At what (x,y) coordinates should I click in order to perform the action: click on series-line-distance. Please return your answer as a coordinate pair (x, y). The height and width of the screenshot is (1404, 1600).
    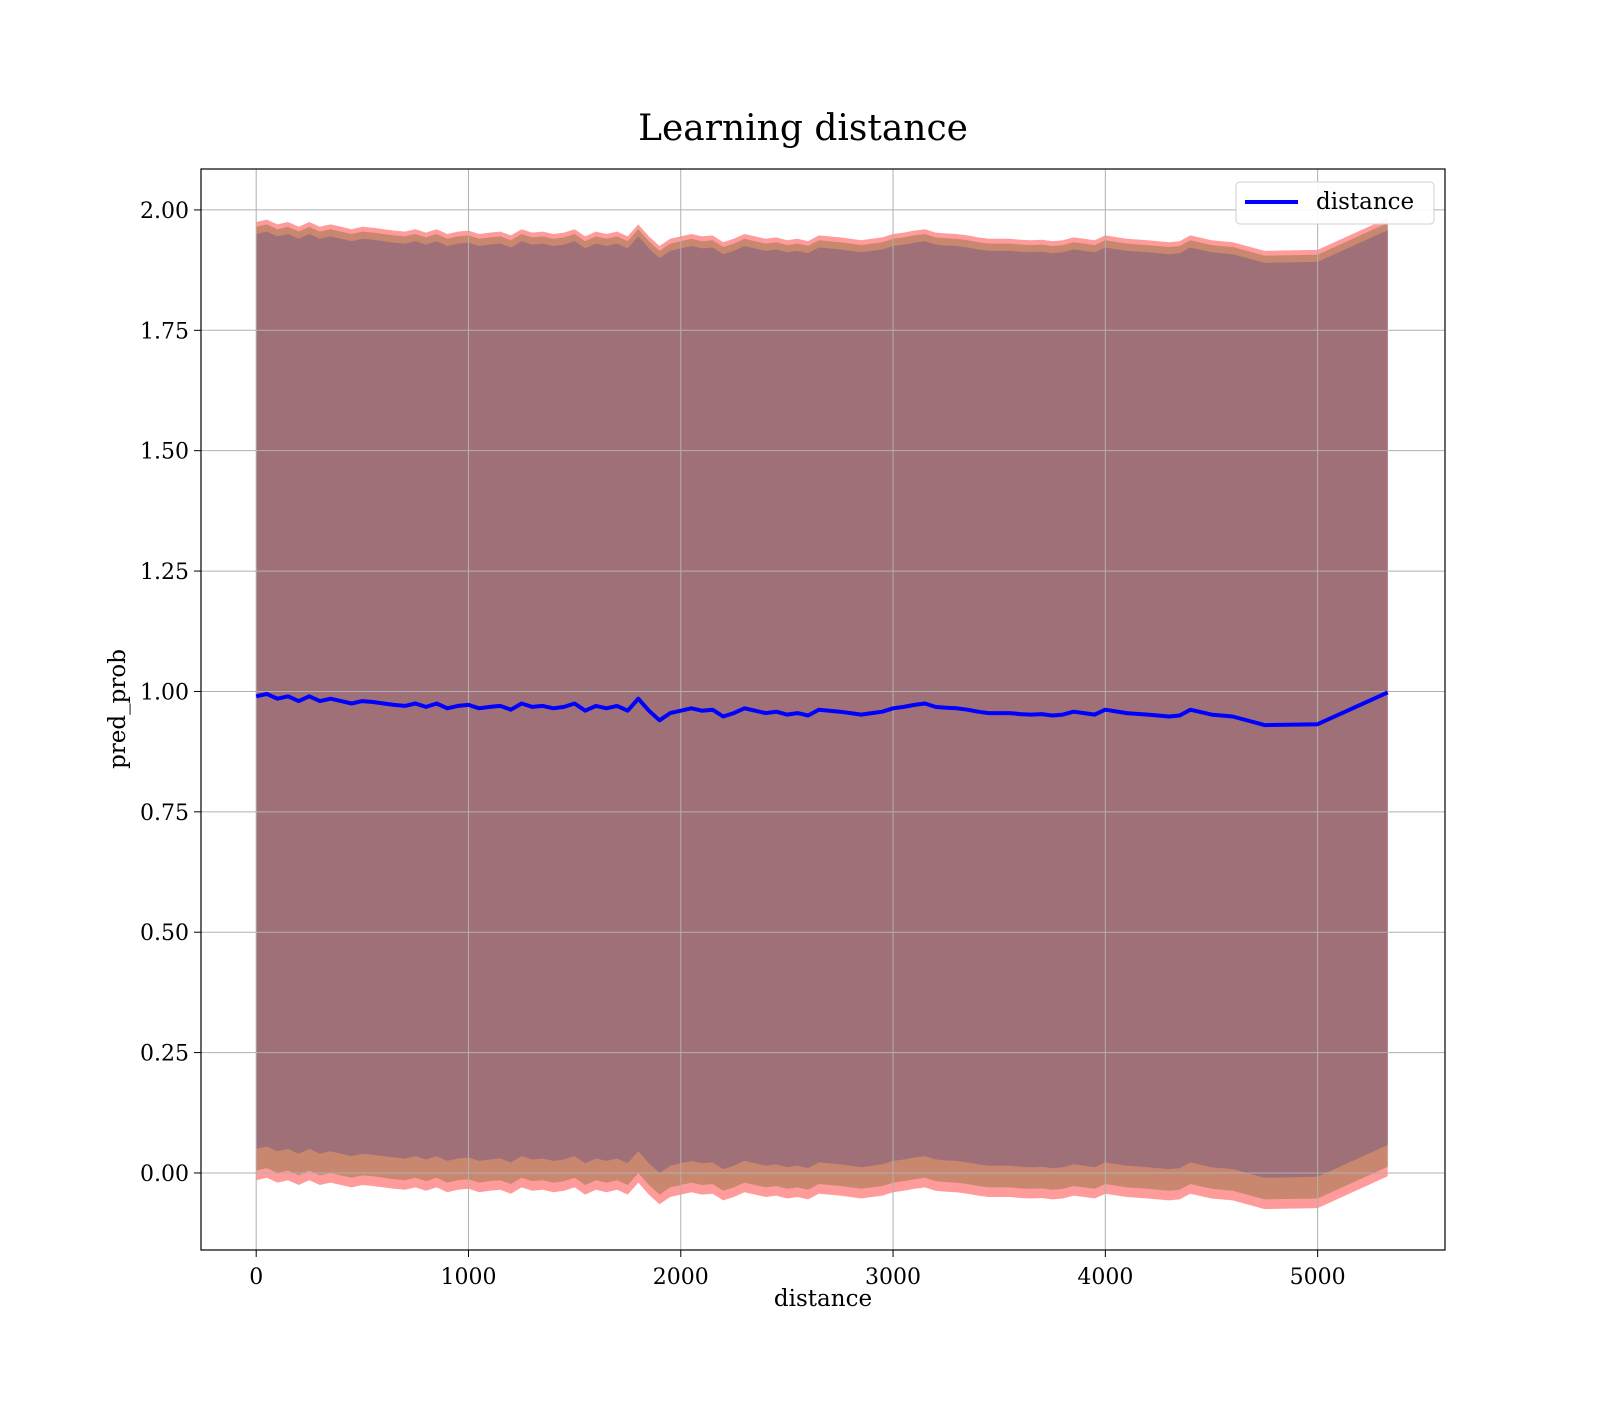
    Looking at the image, I should click on (822, 709).